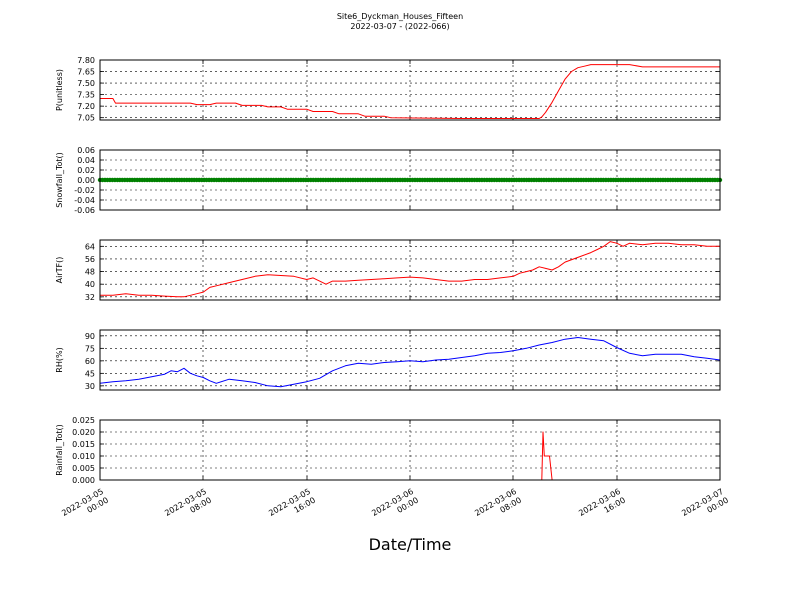  I want to click on y-tick-label: -0.02, so click(84, 190).